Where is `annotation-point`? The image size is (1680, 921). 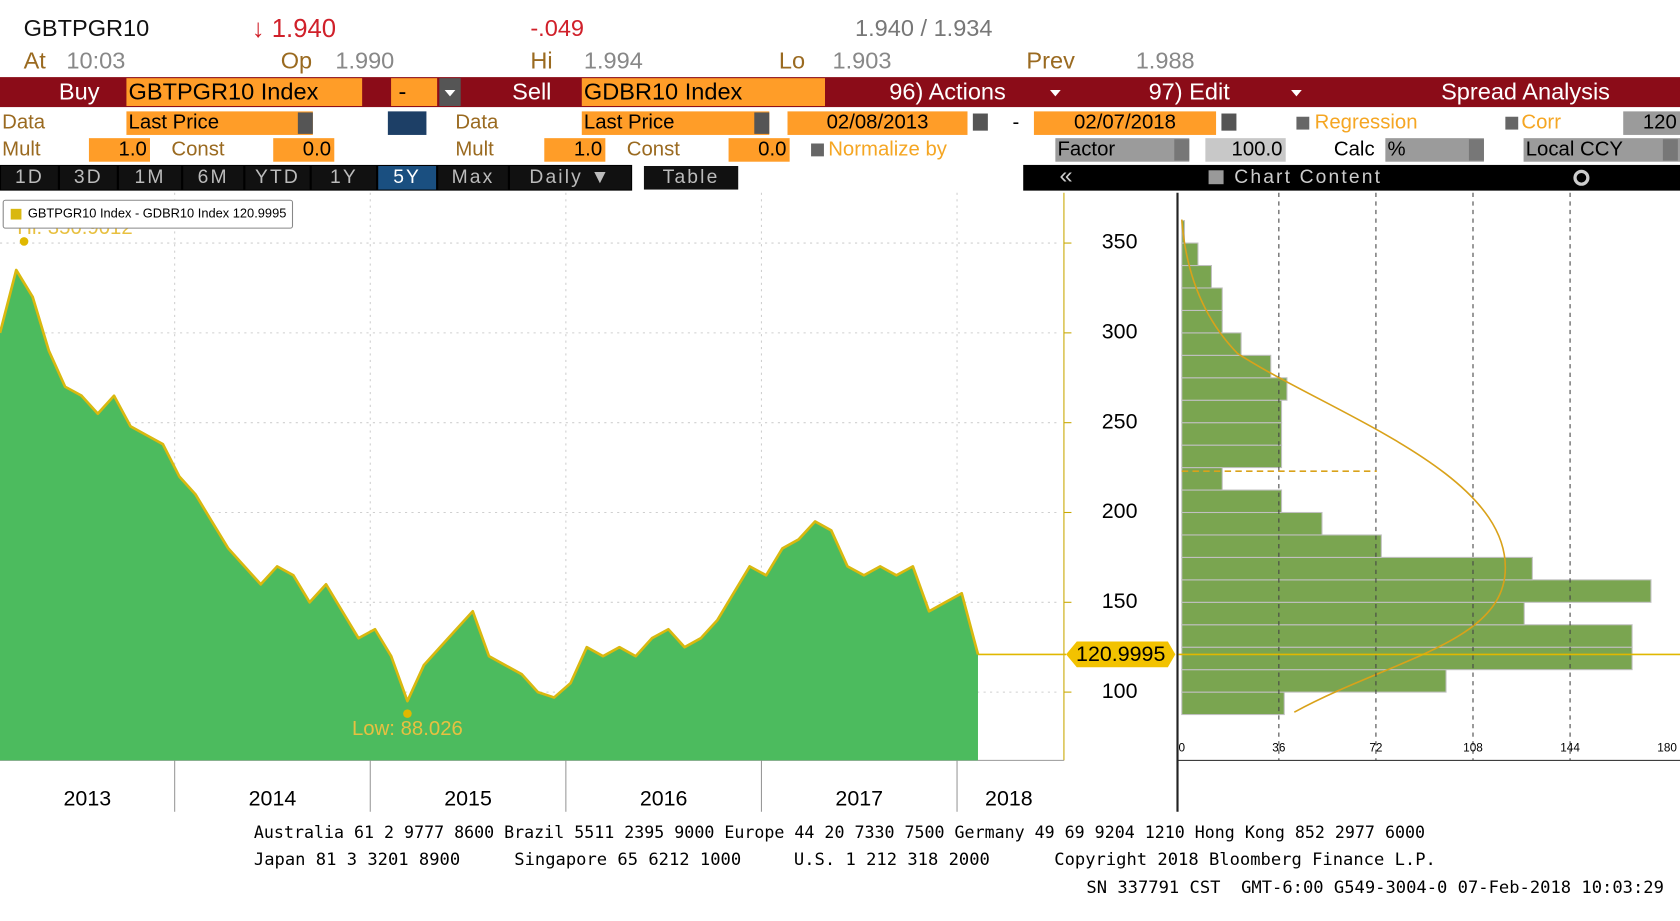 annotation-point is located at coordinates (24, 241).